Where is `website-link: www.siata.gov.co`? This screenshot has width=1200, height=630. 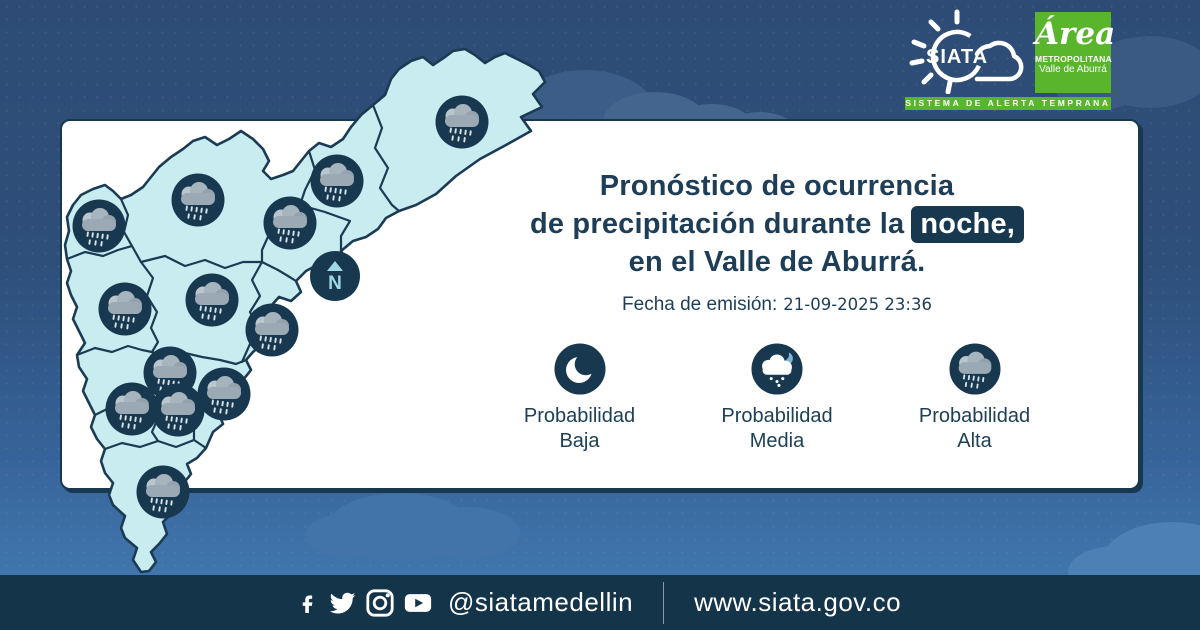
website-link: www.siata.gov.co is located at coordinates (798, 602).